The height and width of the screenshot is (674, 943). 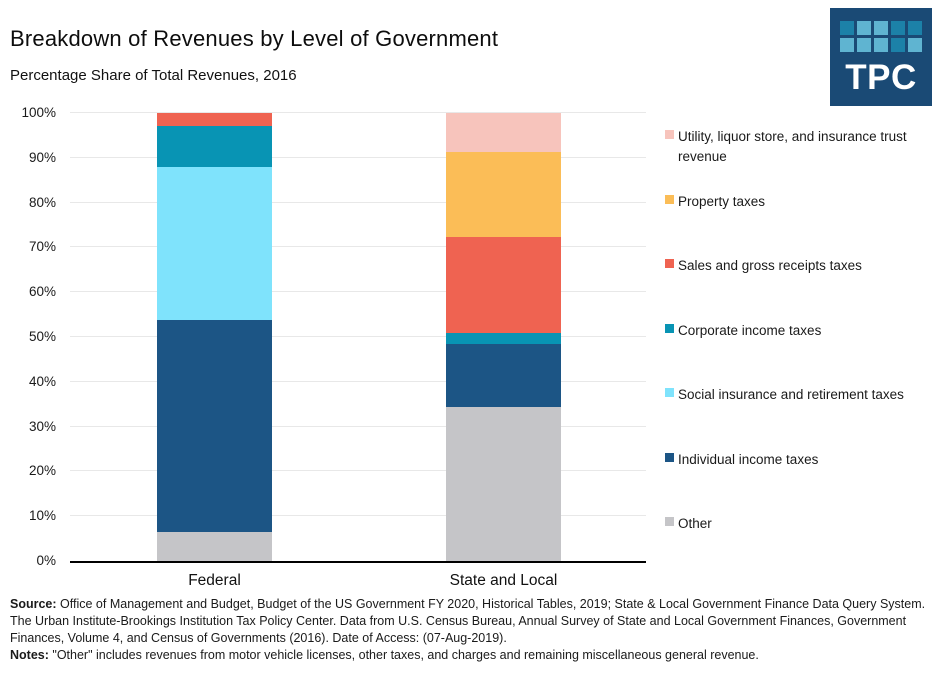 What do you see at coordinates (799, 202) in the screenshot?
I see `legend-item: Property taxes` at bounding box center [799, 202].